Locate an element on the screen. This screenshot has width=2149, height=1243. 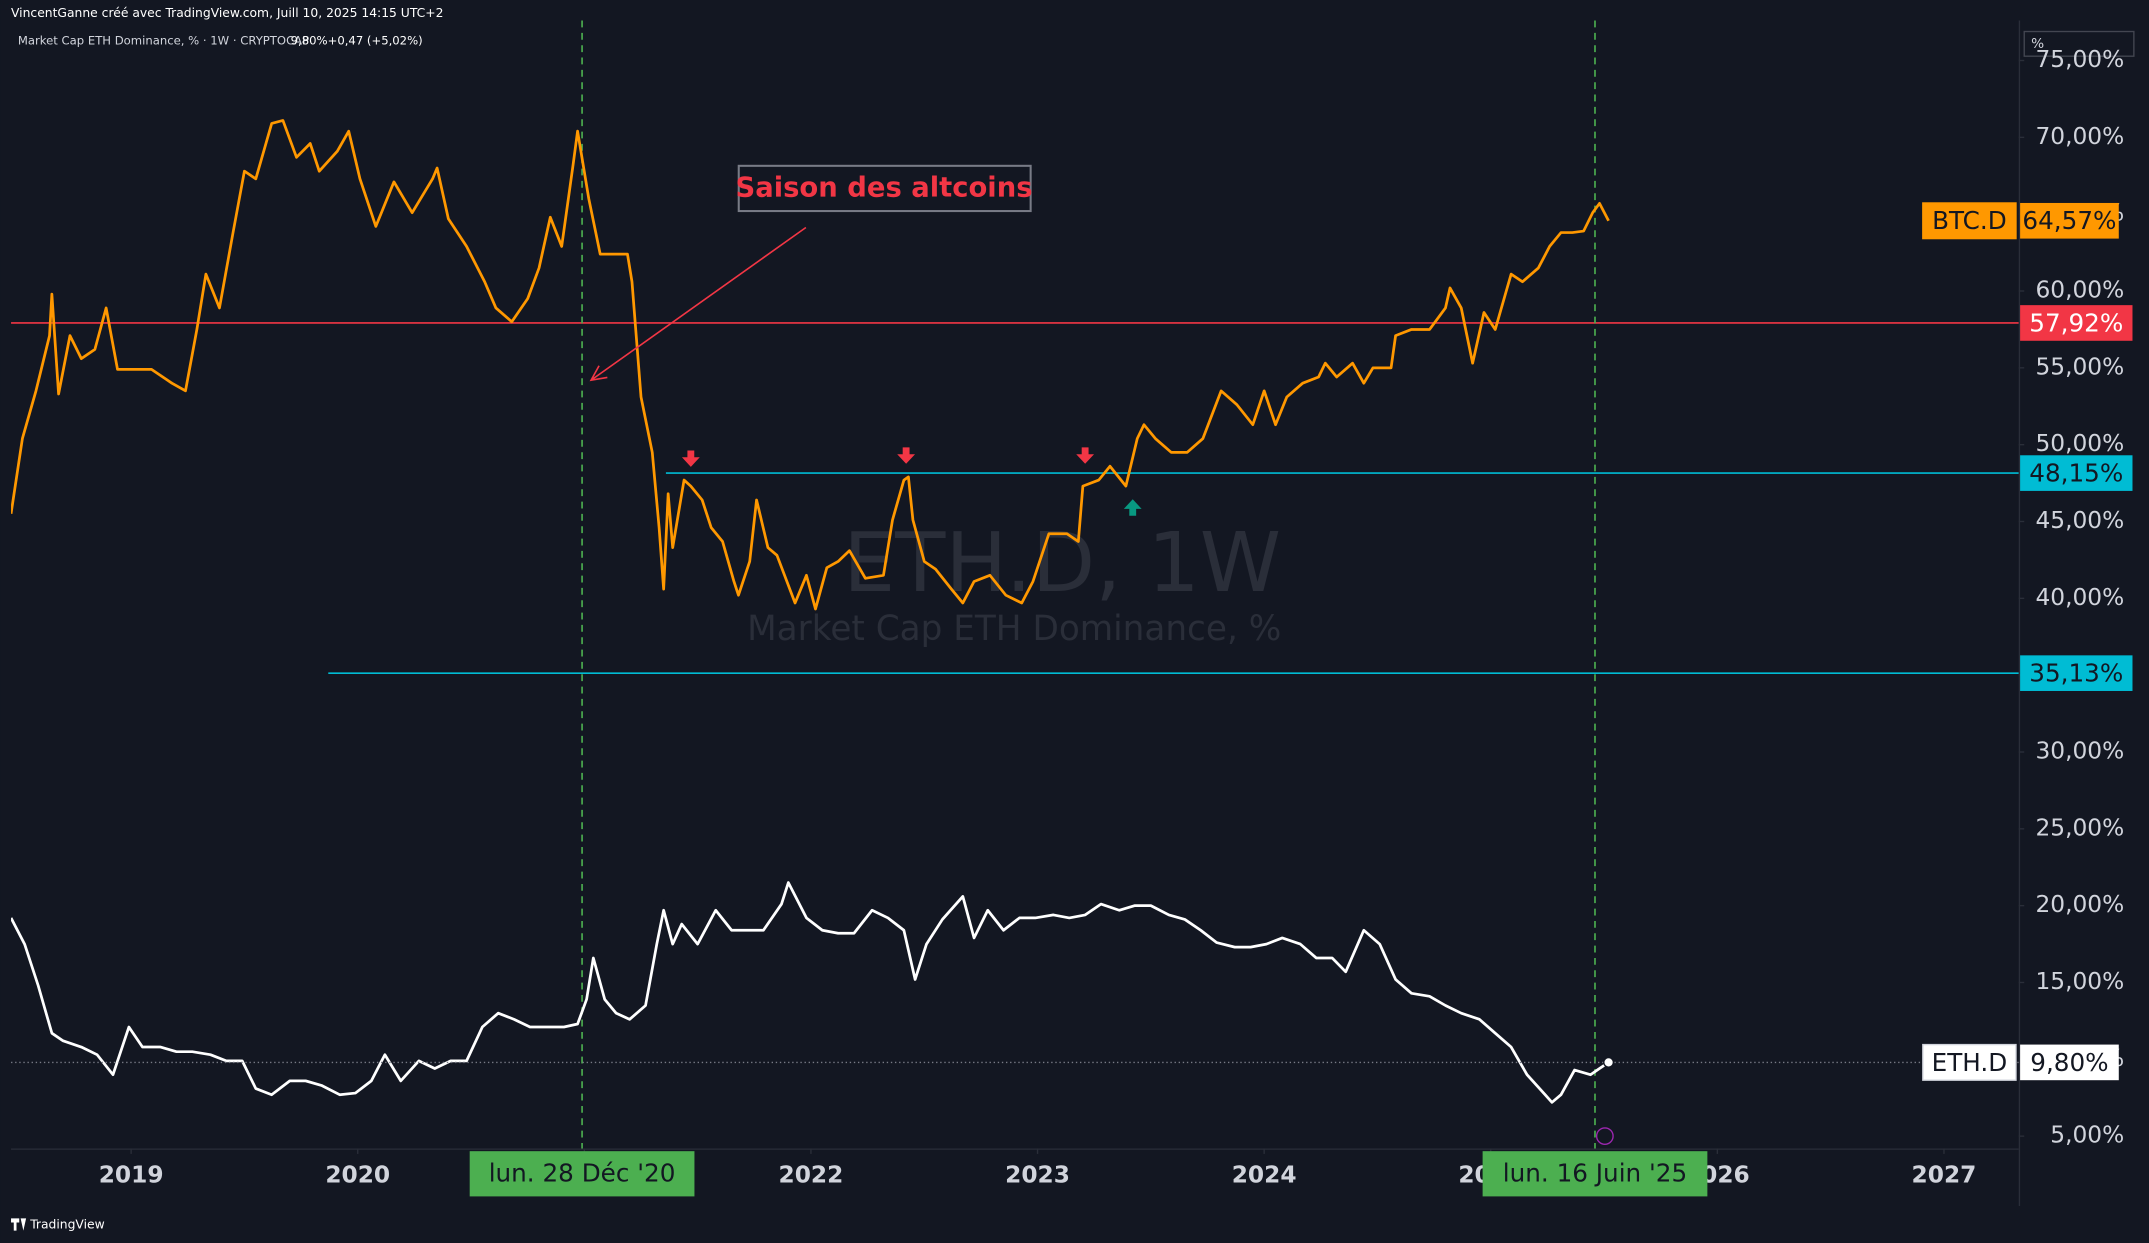
x-tick-label: 2024 is located at coordinates (1264, 1174).